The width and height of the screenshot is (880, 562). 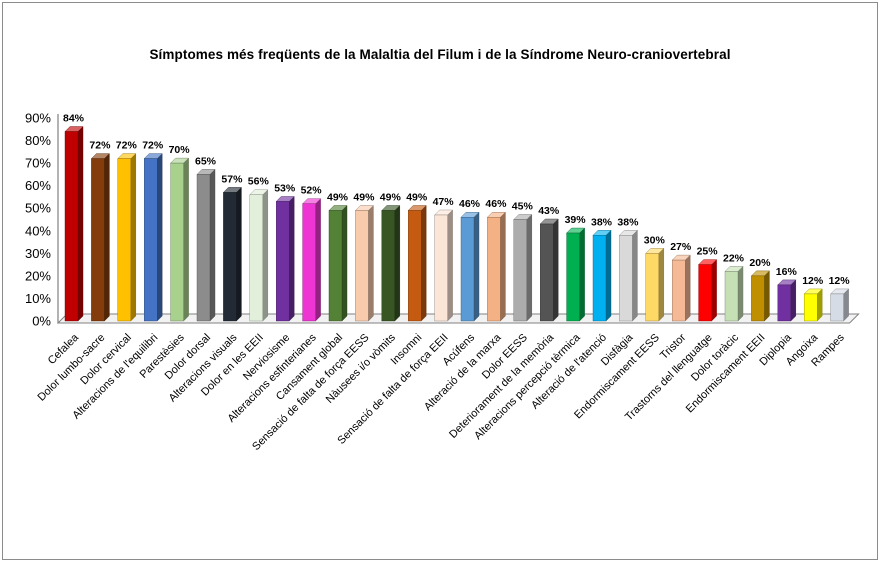 I want to click on bar-value-label: 20%, so click(x=760, y=263).